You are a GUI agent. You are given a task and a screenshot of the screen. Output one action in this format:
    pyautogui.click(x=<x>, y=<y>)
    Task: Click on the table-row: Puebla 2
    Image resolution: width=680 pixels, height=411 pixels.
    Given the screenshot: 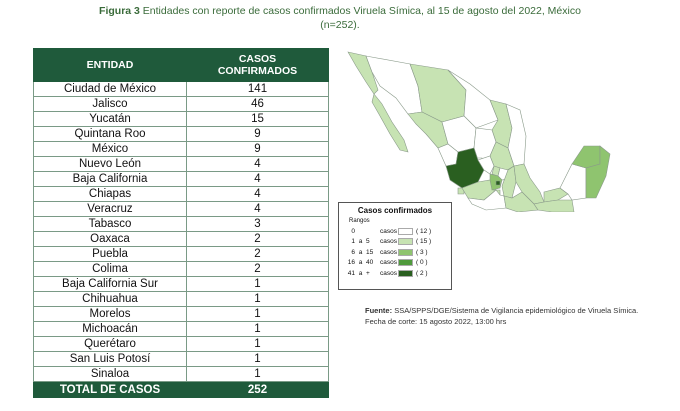 What is the action you would take?
    pyautogui.click(x=181, y=254)
    